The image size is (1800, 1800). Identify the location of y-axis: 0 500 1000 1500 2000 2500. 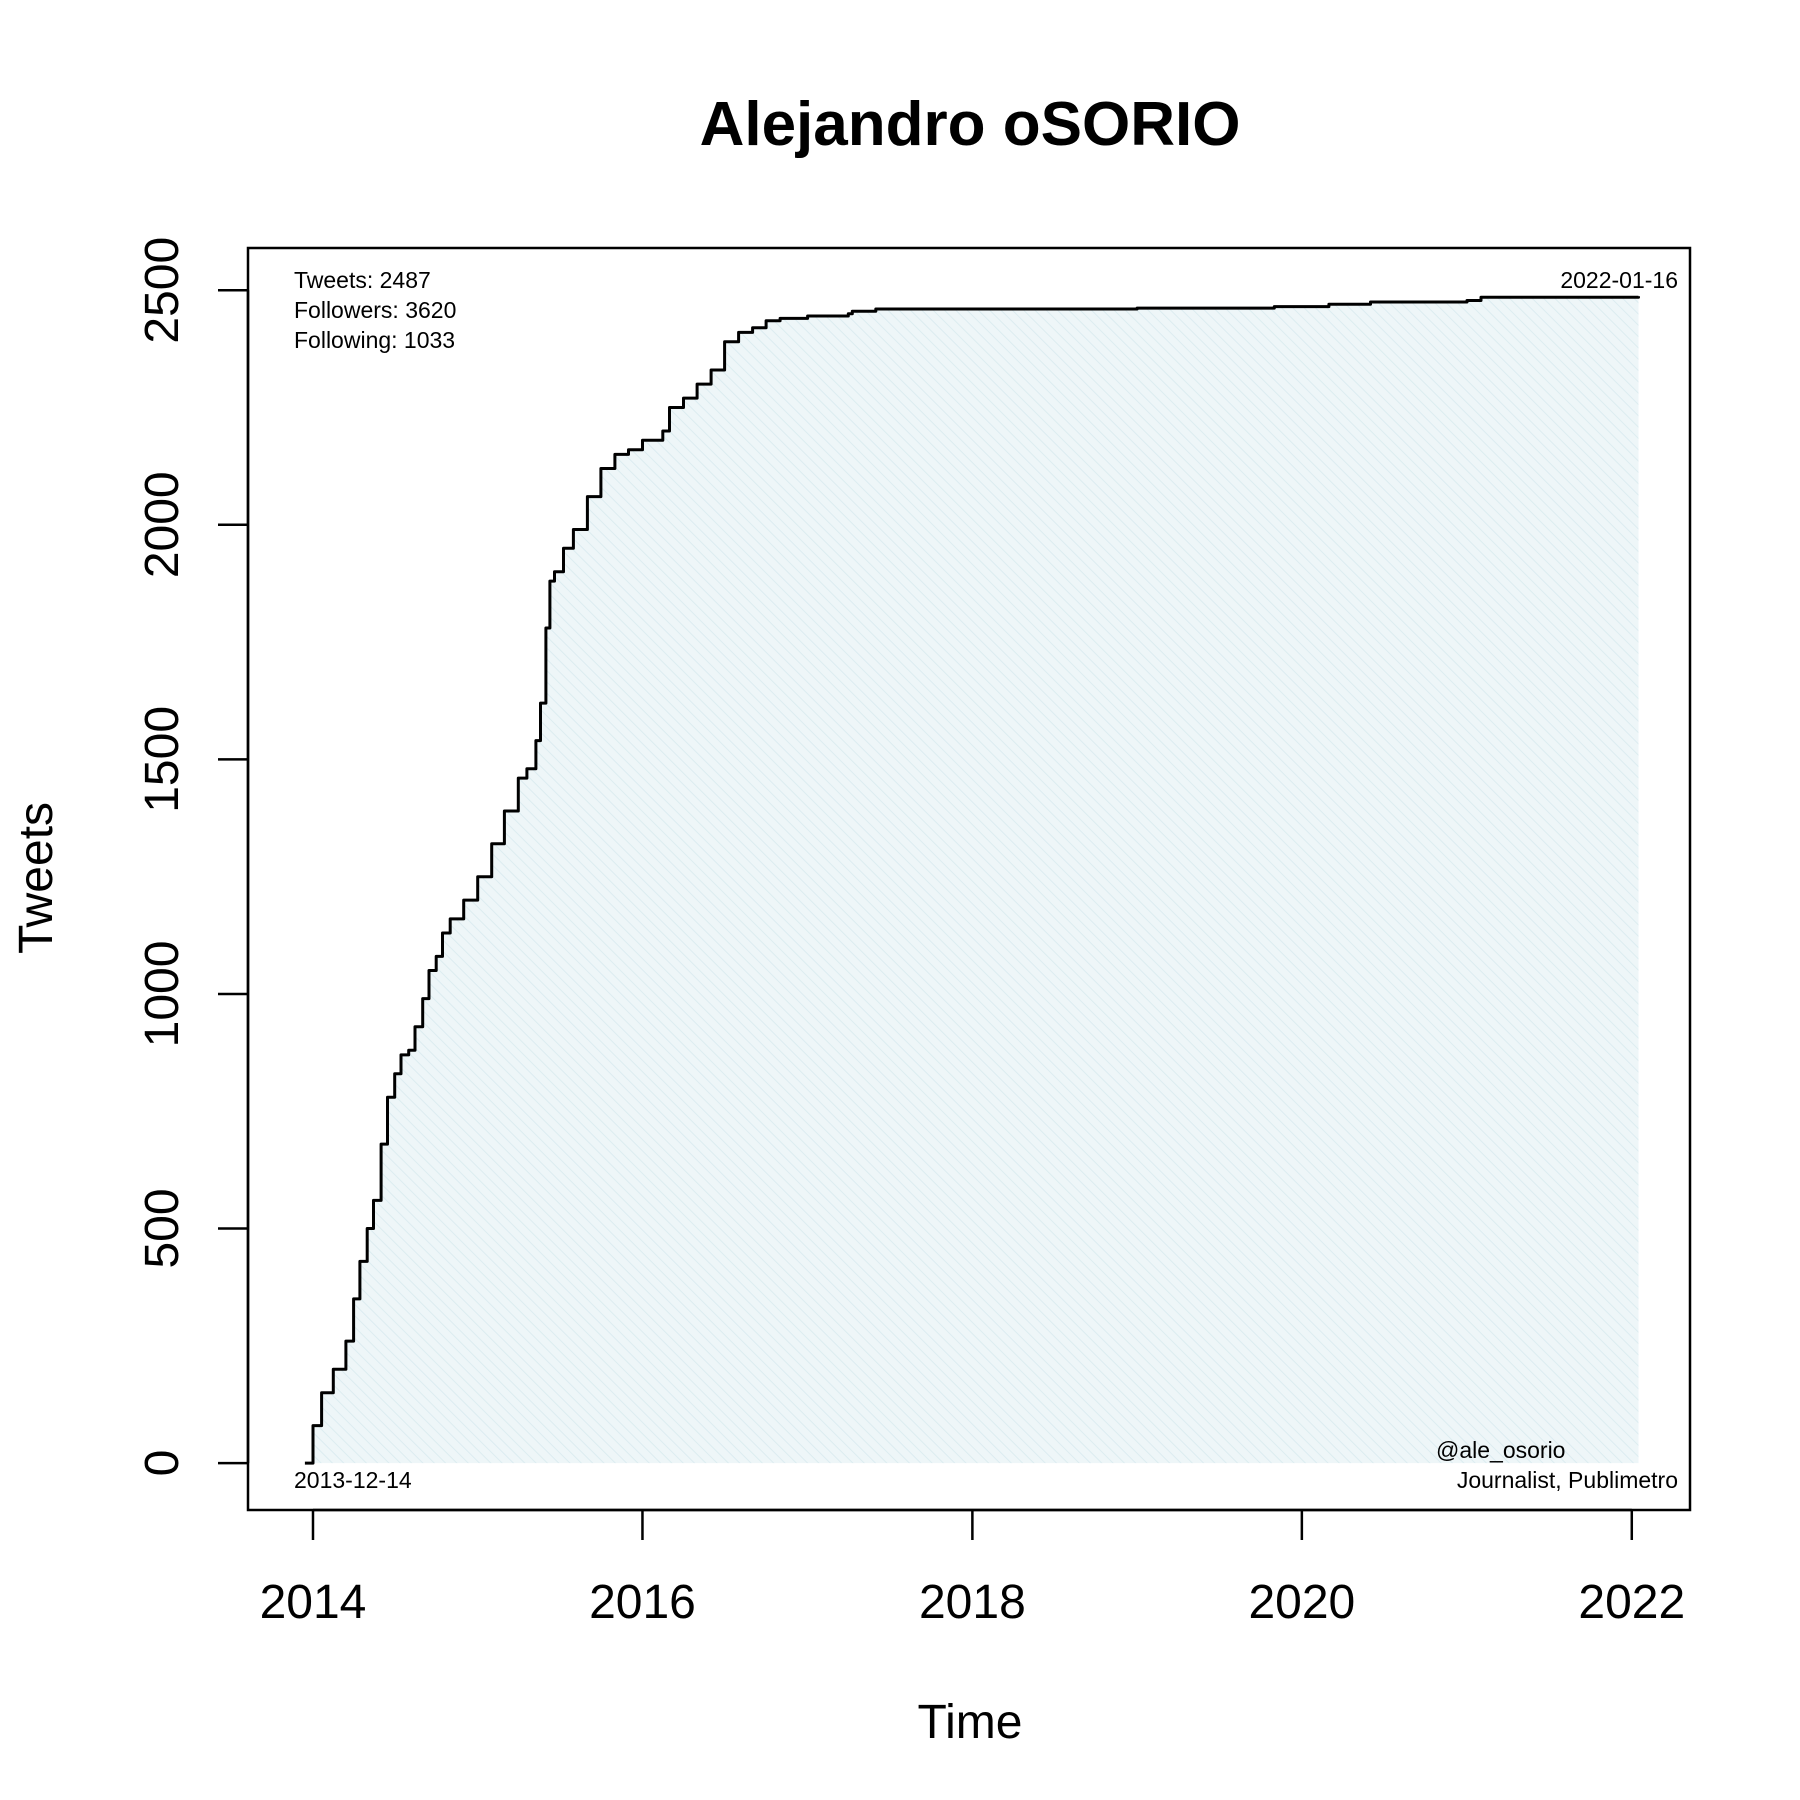
(193, 857).